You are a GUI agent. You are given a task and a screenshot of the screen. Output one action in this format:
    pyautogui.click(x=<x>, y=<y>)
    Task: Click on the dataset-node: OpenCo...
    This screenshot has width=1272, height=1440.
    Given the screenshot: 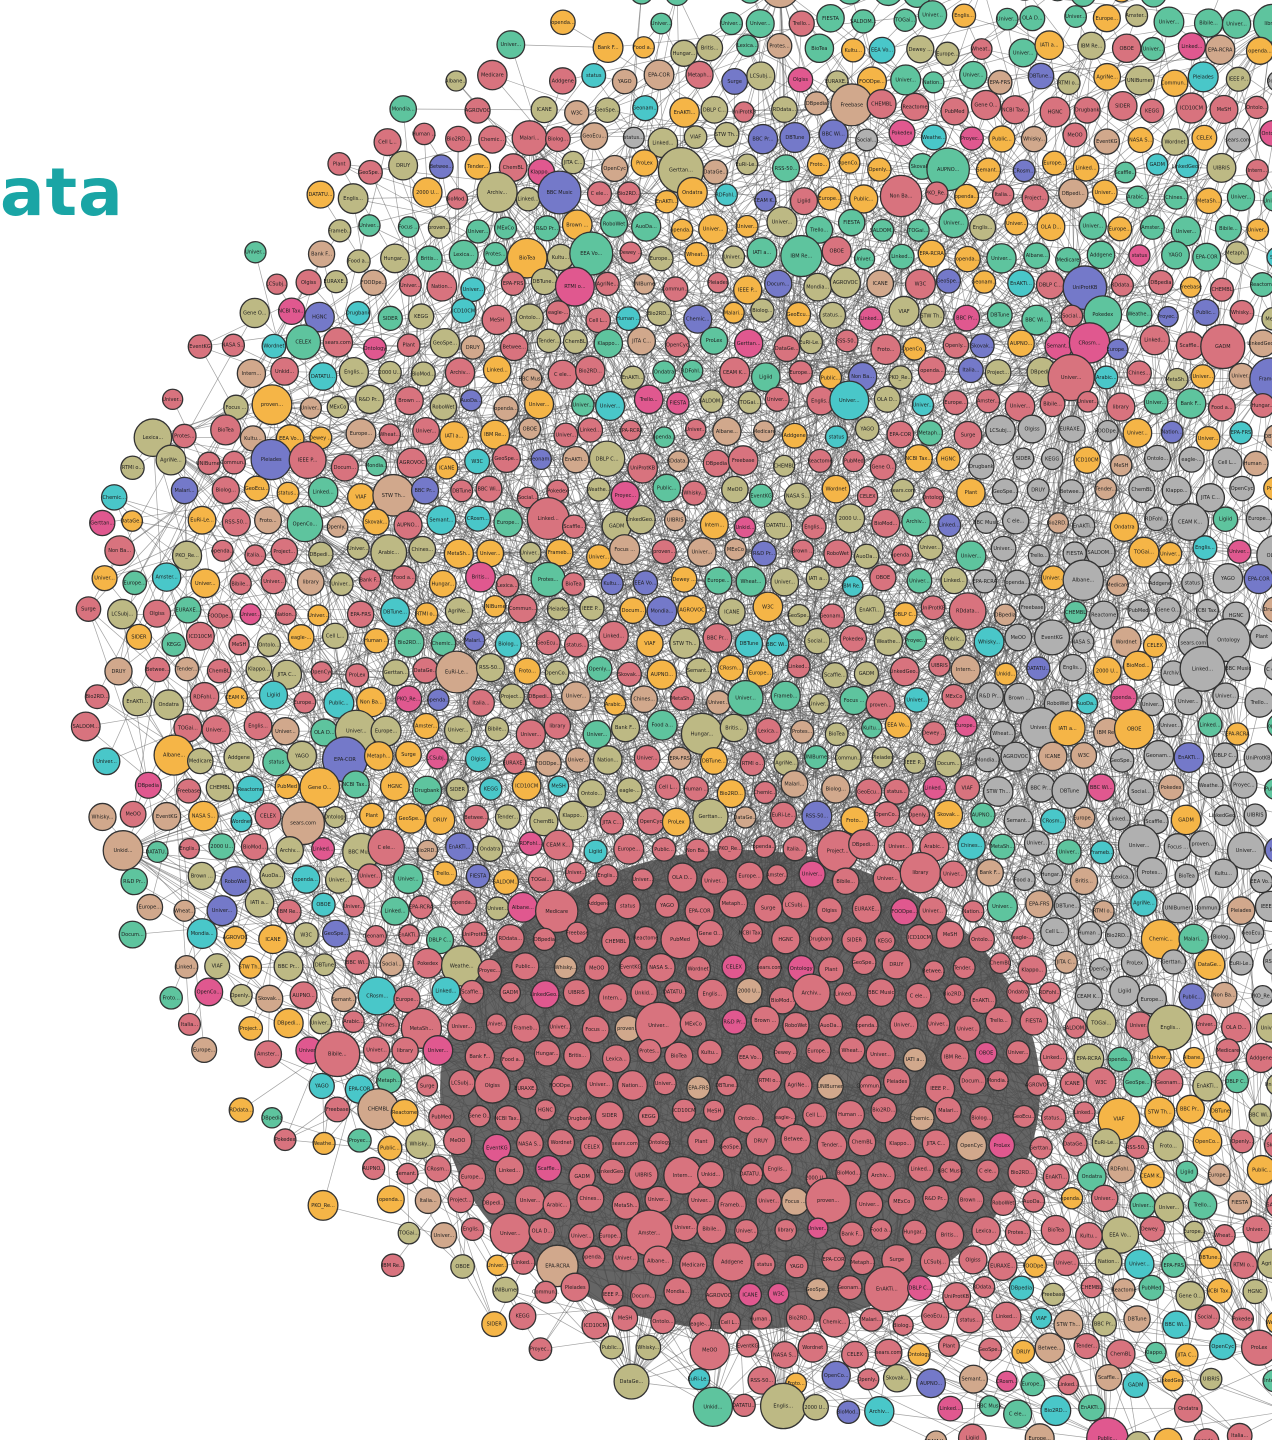 What is the action you would take?
    pyautogui.click(x=305, y=524)
    